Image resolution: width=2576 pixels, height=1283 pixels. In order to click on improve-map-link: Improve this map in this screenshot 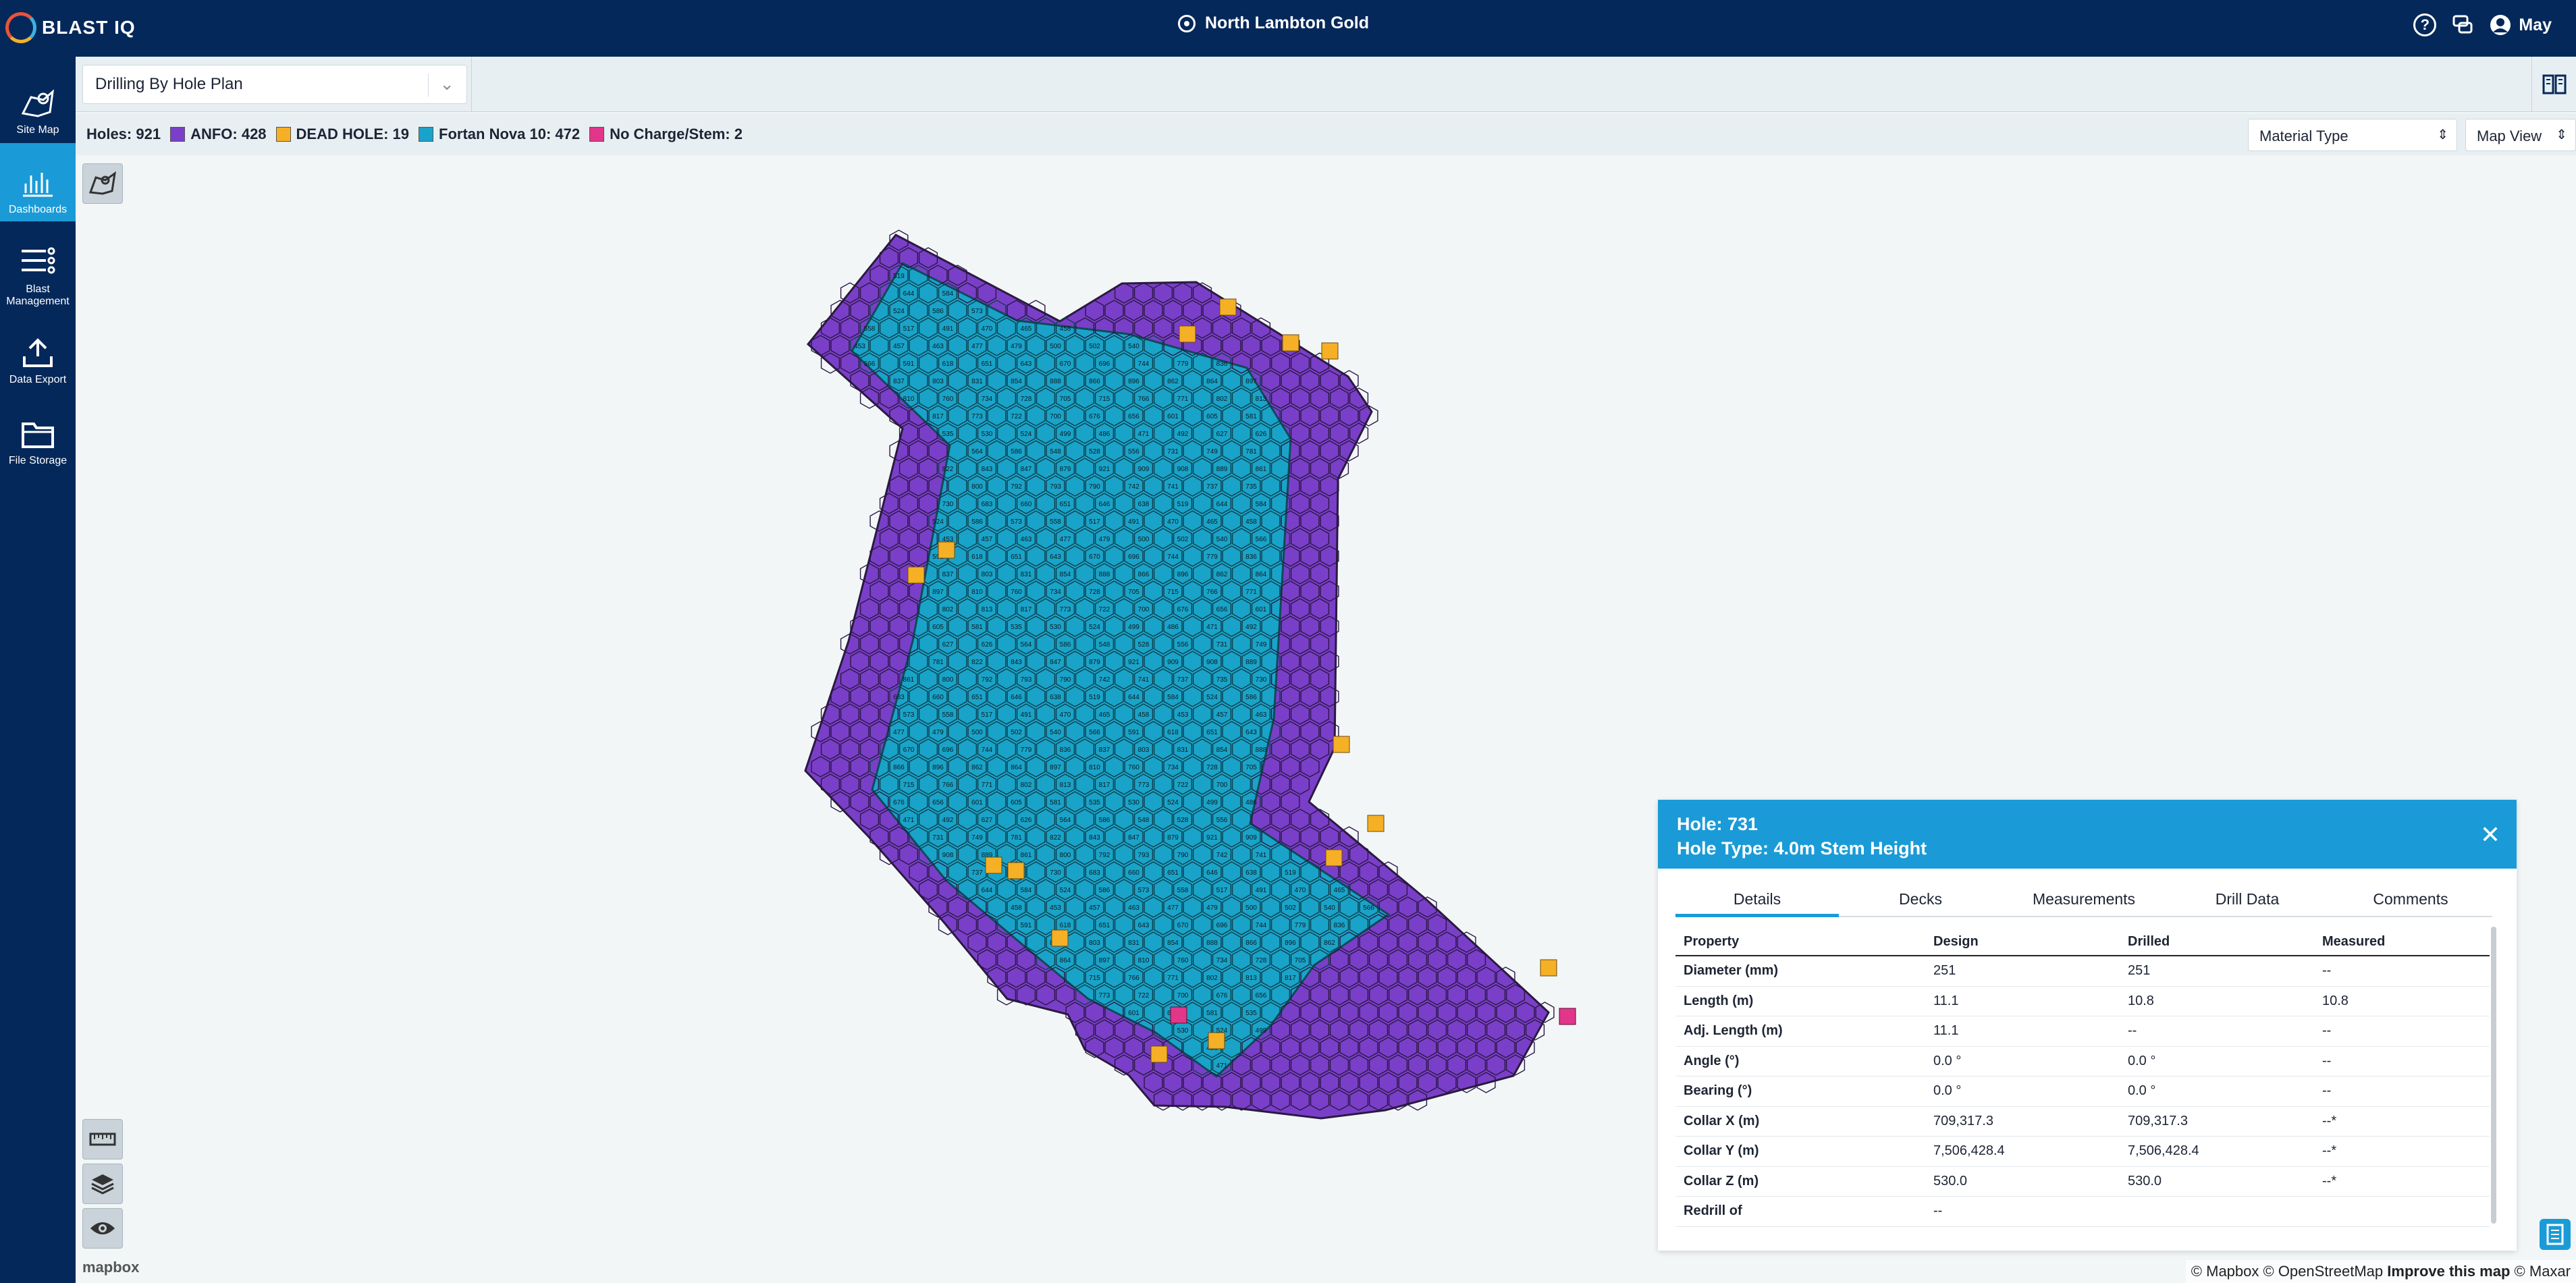, I will do `click(2449, 1271)`.